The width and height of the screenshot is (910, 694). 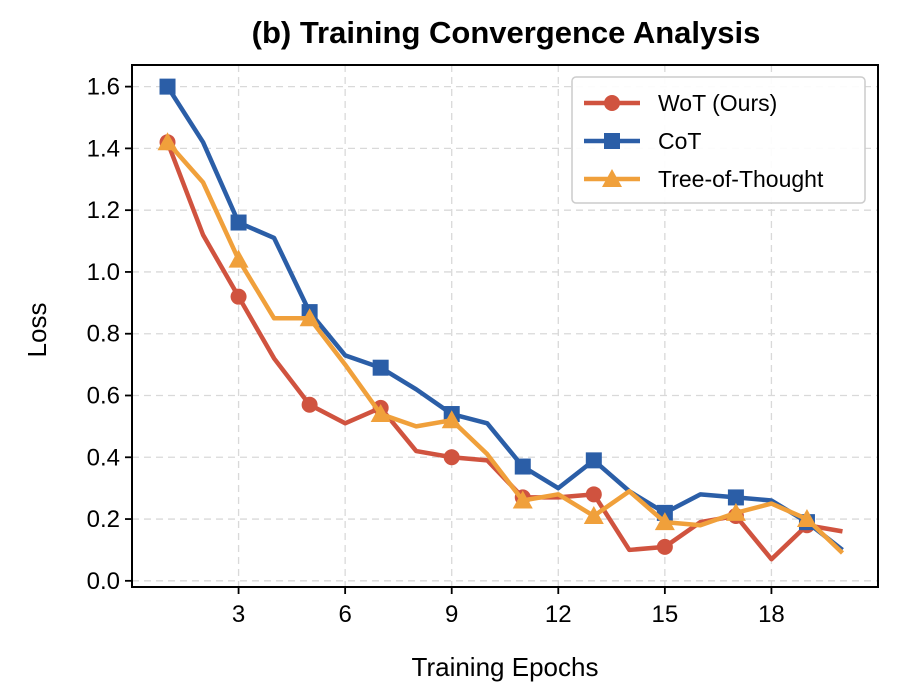 What do you see at coordinates (558, 614) in the screenshot?
I see `x-tick-label: 12` at bounding box center [558, 614].